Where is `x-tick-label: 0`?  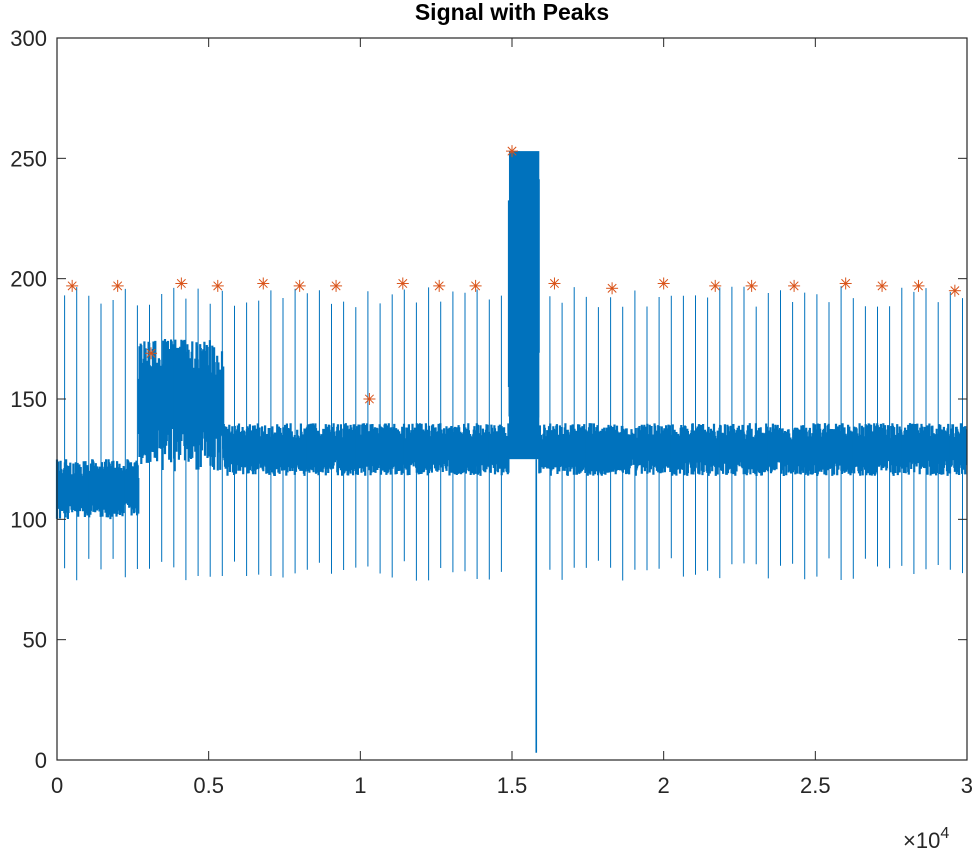
x-tick-label: 0 is located at coordinates (57, 785).